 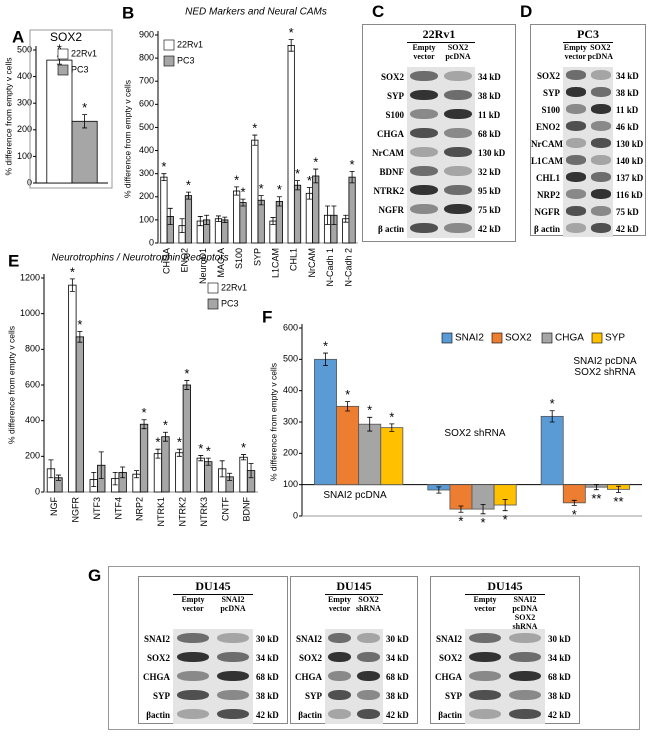 I want to click on y-tick-label: 400, so click(x=290, y=390).